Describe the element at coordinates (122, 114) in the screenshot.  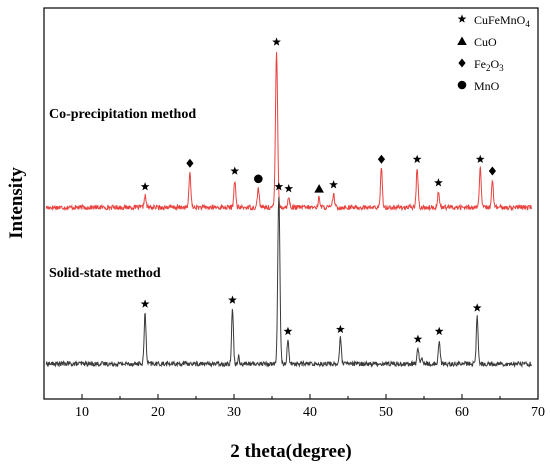
I see `series-label-co-precipitation: Co-precipitation method` at that location.